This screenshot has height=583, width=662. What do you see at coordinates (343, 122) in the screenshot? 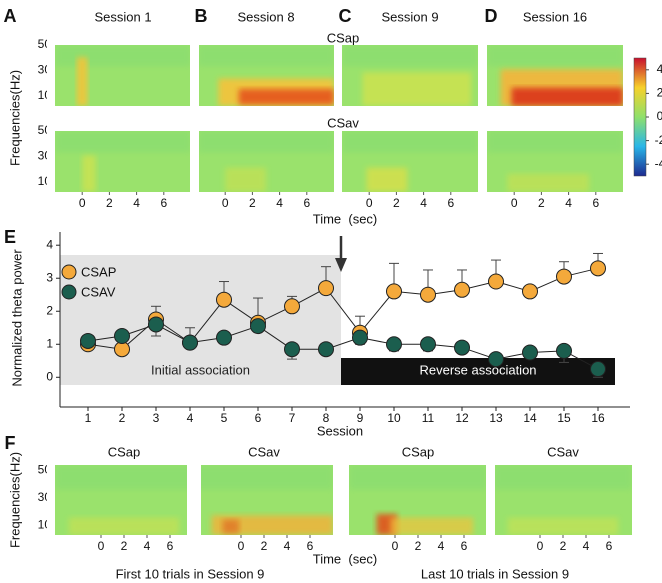
I see `row-title: CSav` at bounding box center [343, 122].